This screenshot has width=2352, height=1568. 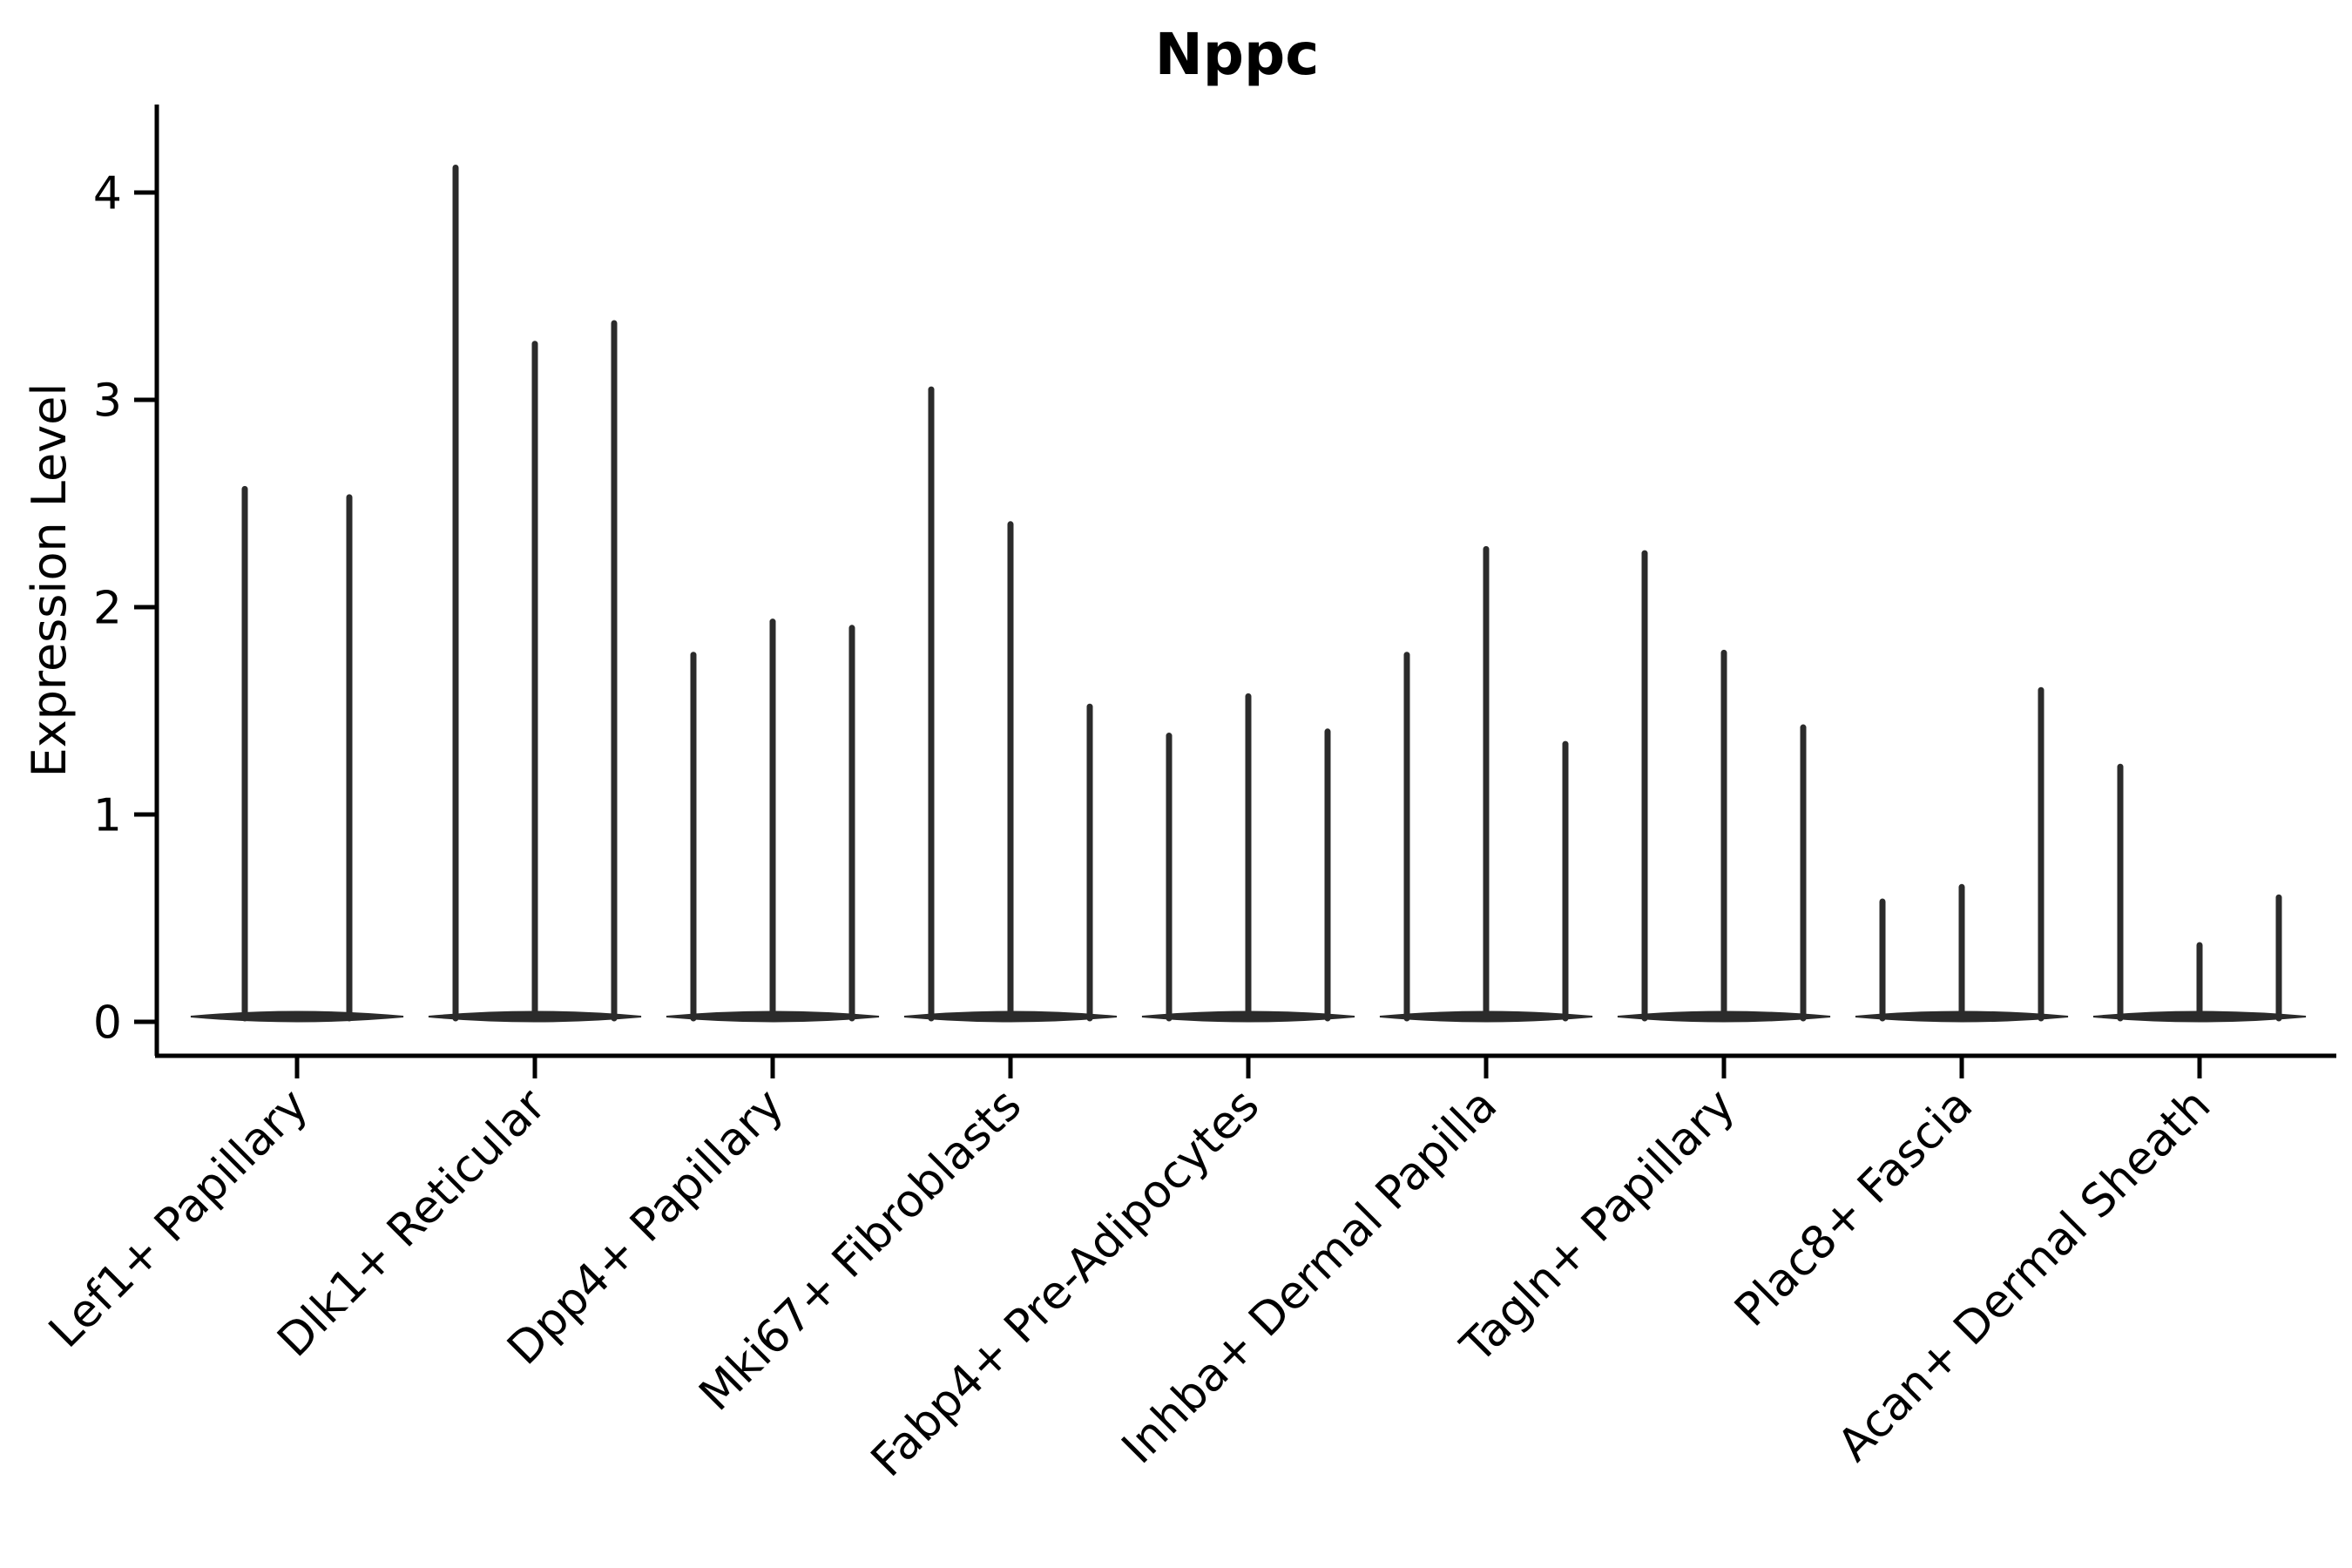 What do you see at coordinates (107, 401) in the screenshot?
I see `y-tick-label: 3` at bounding box center [107, 401].